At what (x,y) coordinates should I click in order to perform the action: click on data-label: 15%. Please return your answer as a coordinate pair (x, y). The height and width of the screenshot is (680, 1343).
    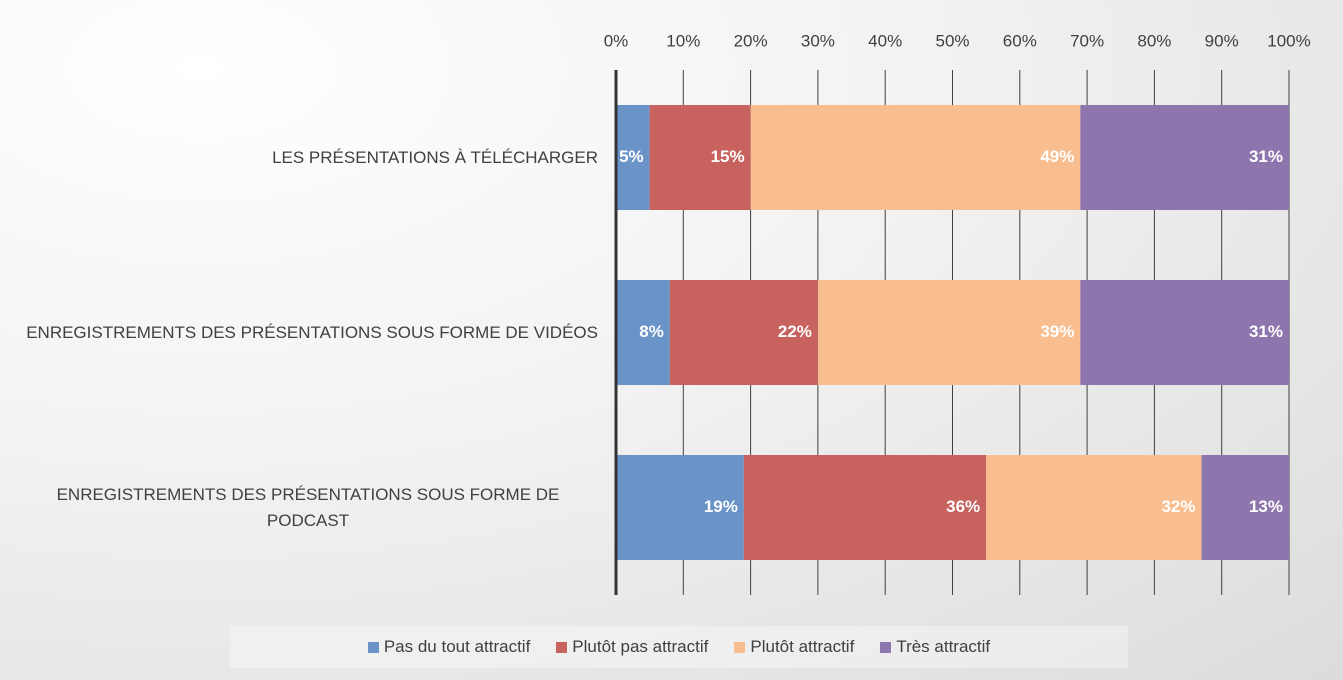
    Looking at the image, I should click on (728, 156).